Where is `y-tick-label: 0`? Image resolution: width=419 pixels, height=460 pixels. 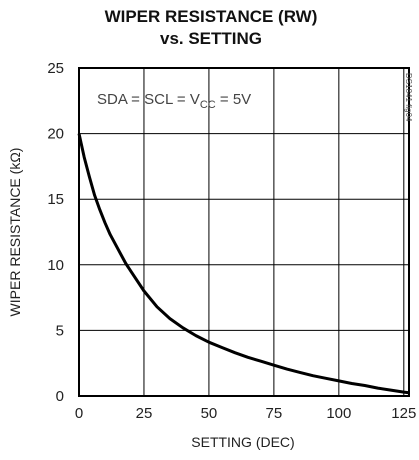
y-tick-label: 0 is located at coordinates (60, 396).